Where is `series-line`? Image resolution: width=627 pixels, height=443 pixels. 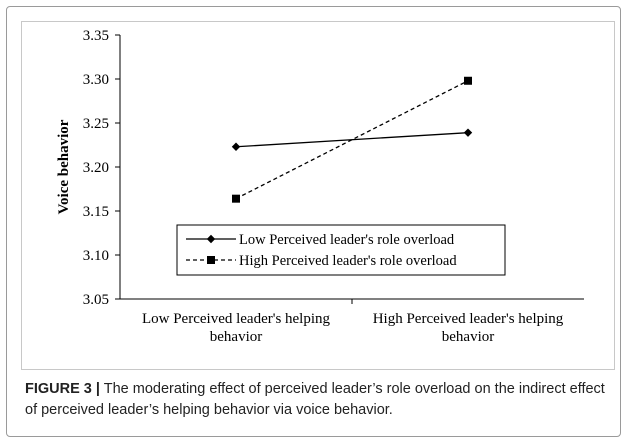 series-line is located at coordinates (352, 140).